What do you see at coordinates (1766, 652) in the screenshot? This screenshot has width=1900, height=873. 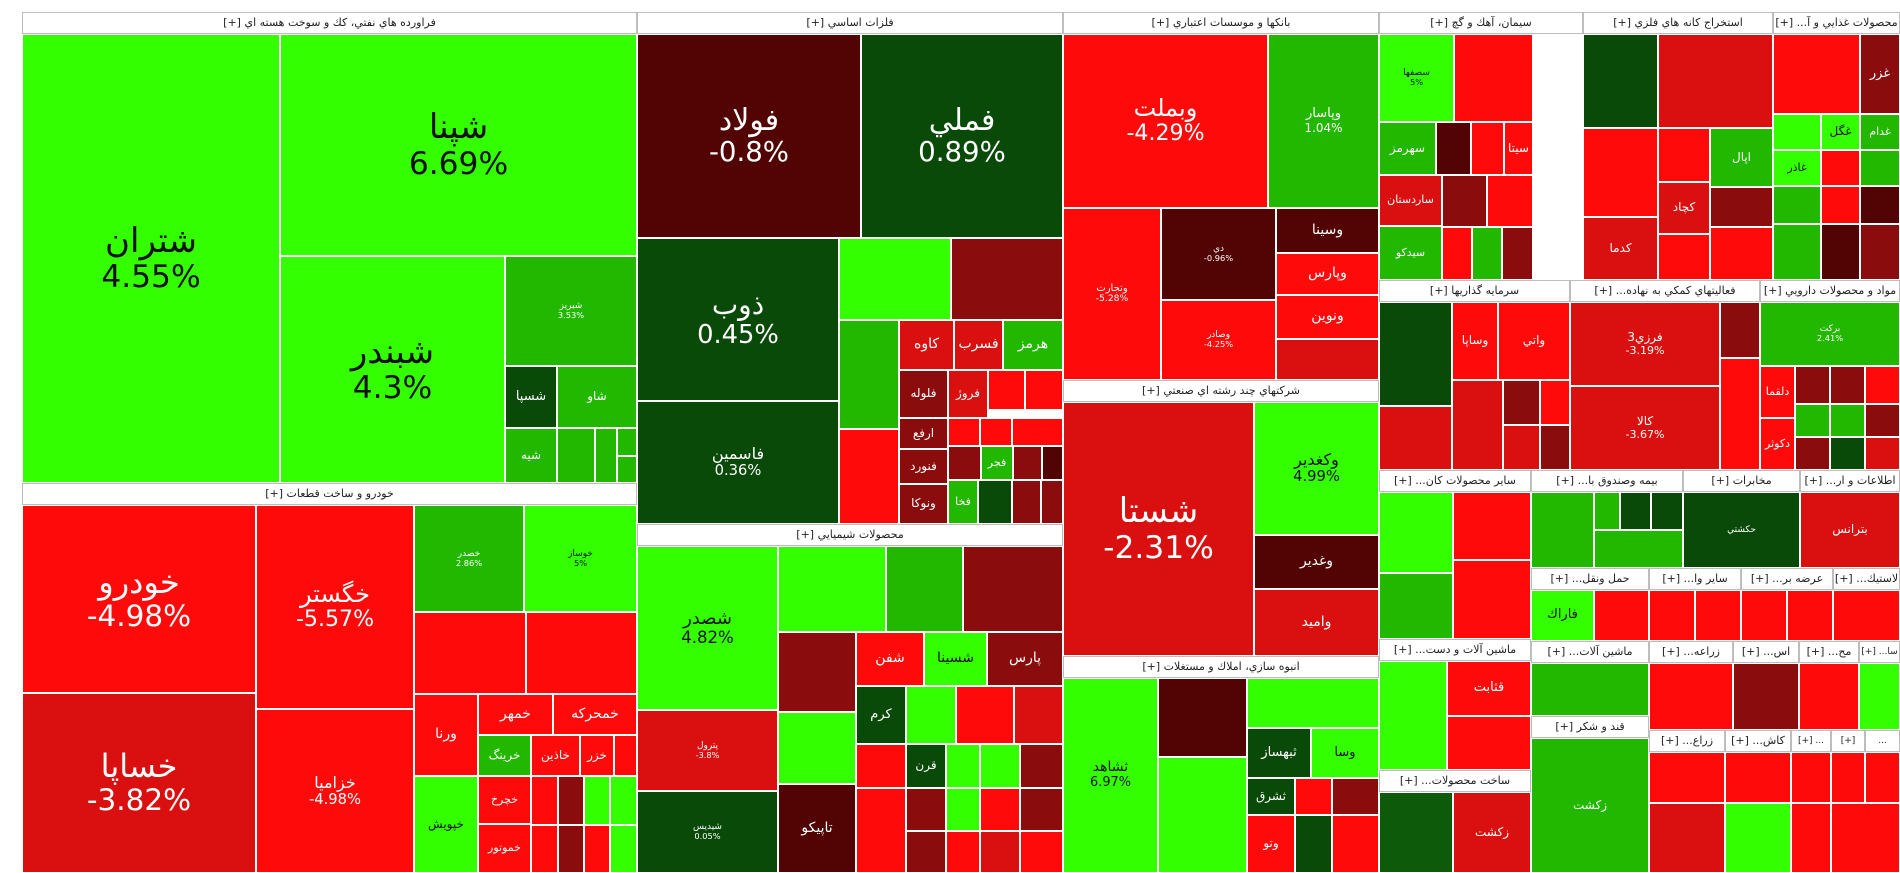 I see `sector-header: اس... [+]` at bounding box center [1766, 652].